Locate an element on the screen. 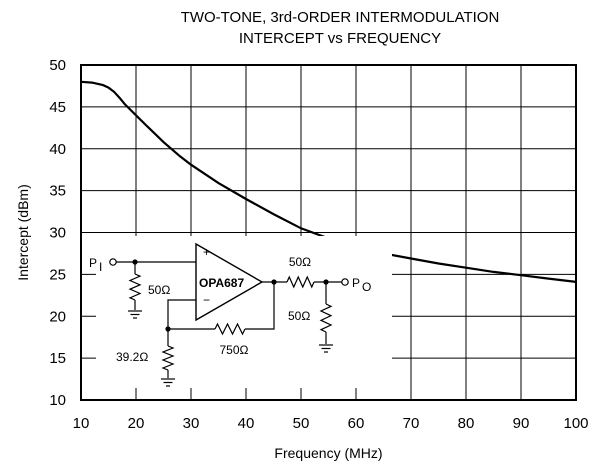  opamp-part-label: OPA687 is located at coordinates (221, 283).